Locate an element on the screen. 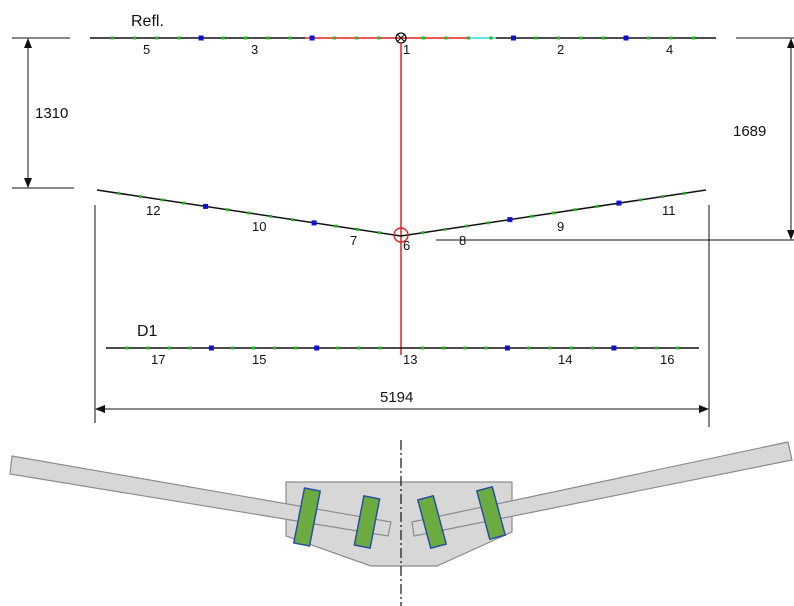 This screenshot has width=794, height=606. node-label-3: 3 is located at coordinates (254, 49).